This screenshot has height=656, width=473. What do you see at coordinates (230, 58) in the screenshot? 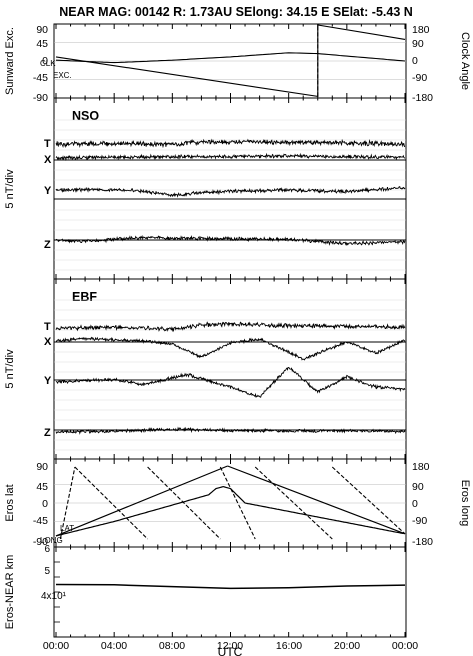
I see `sunward-excursion-line` at bounding box center [230, 58].